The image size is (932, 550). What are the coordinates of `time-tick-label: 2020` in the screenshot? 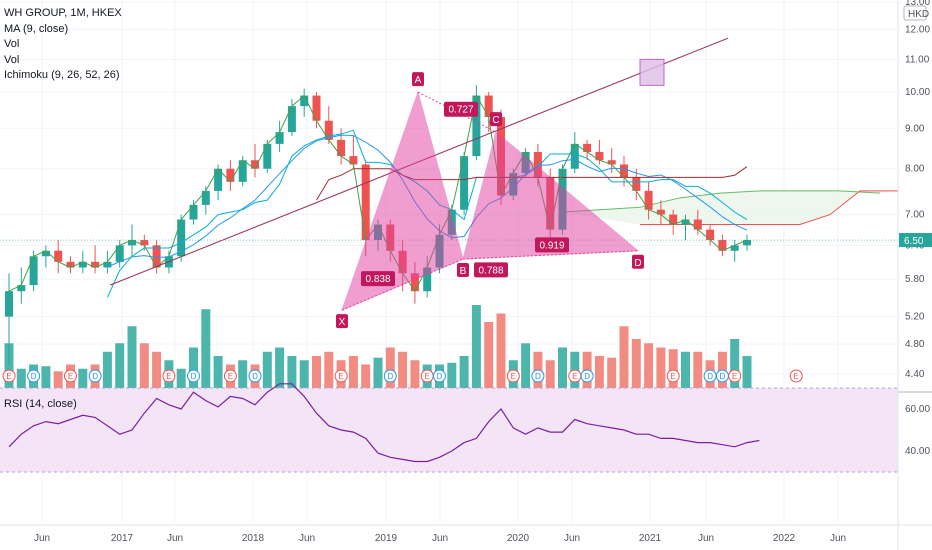 It's located at (518, 538).